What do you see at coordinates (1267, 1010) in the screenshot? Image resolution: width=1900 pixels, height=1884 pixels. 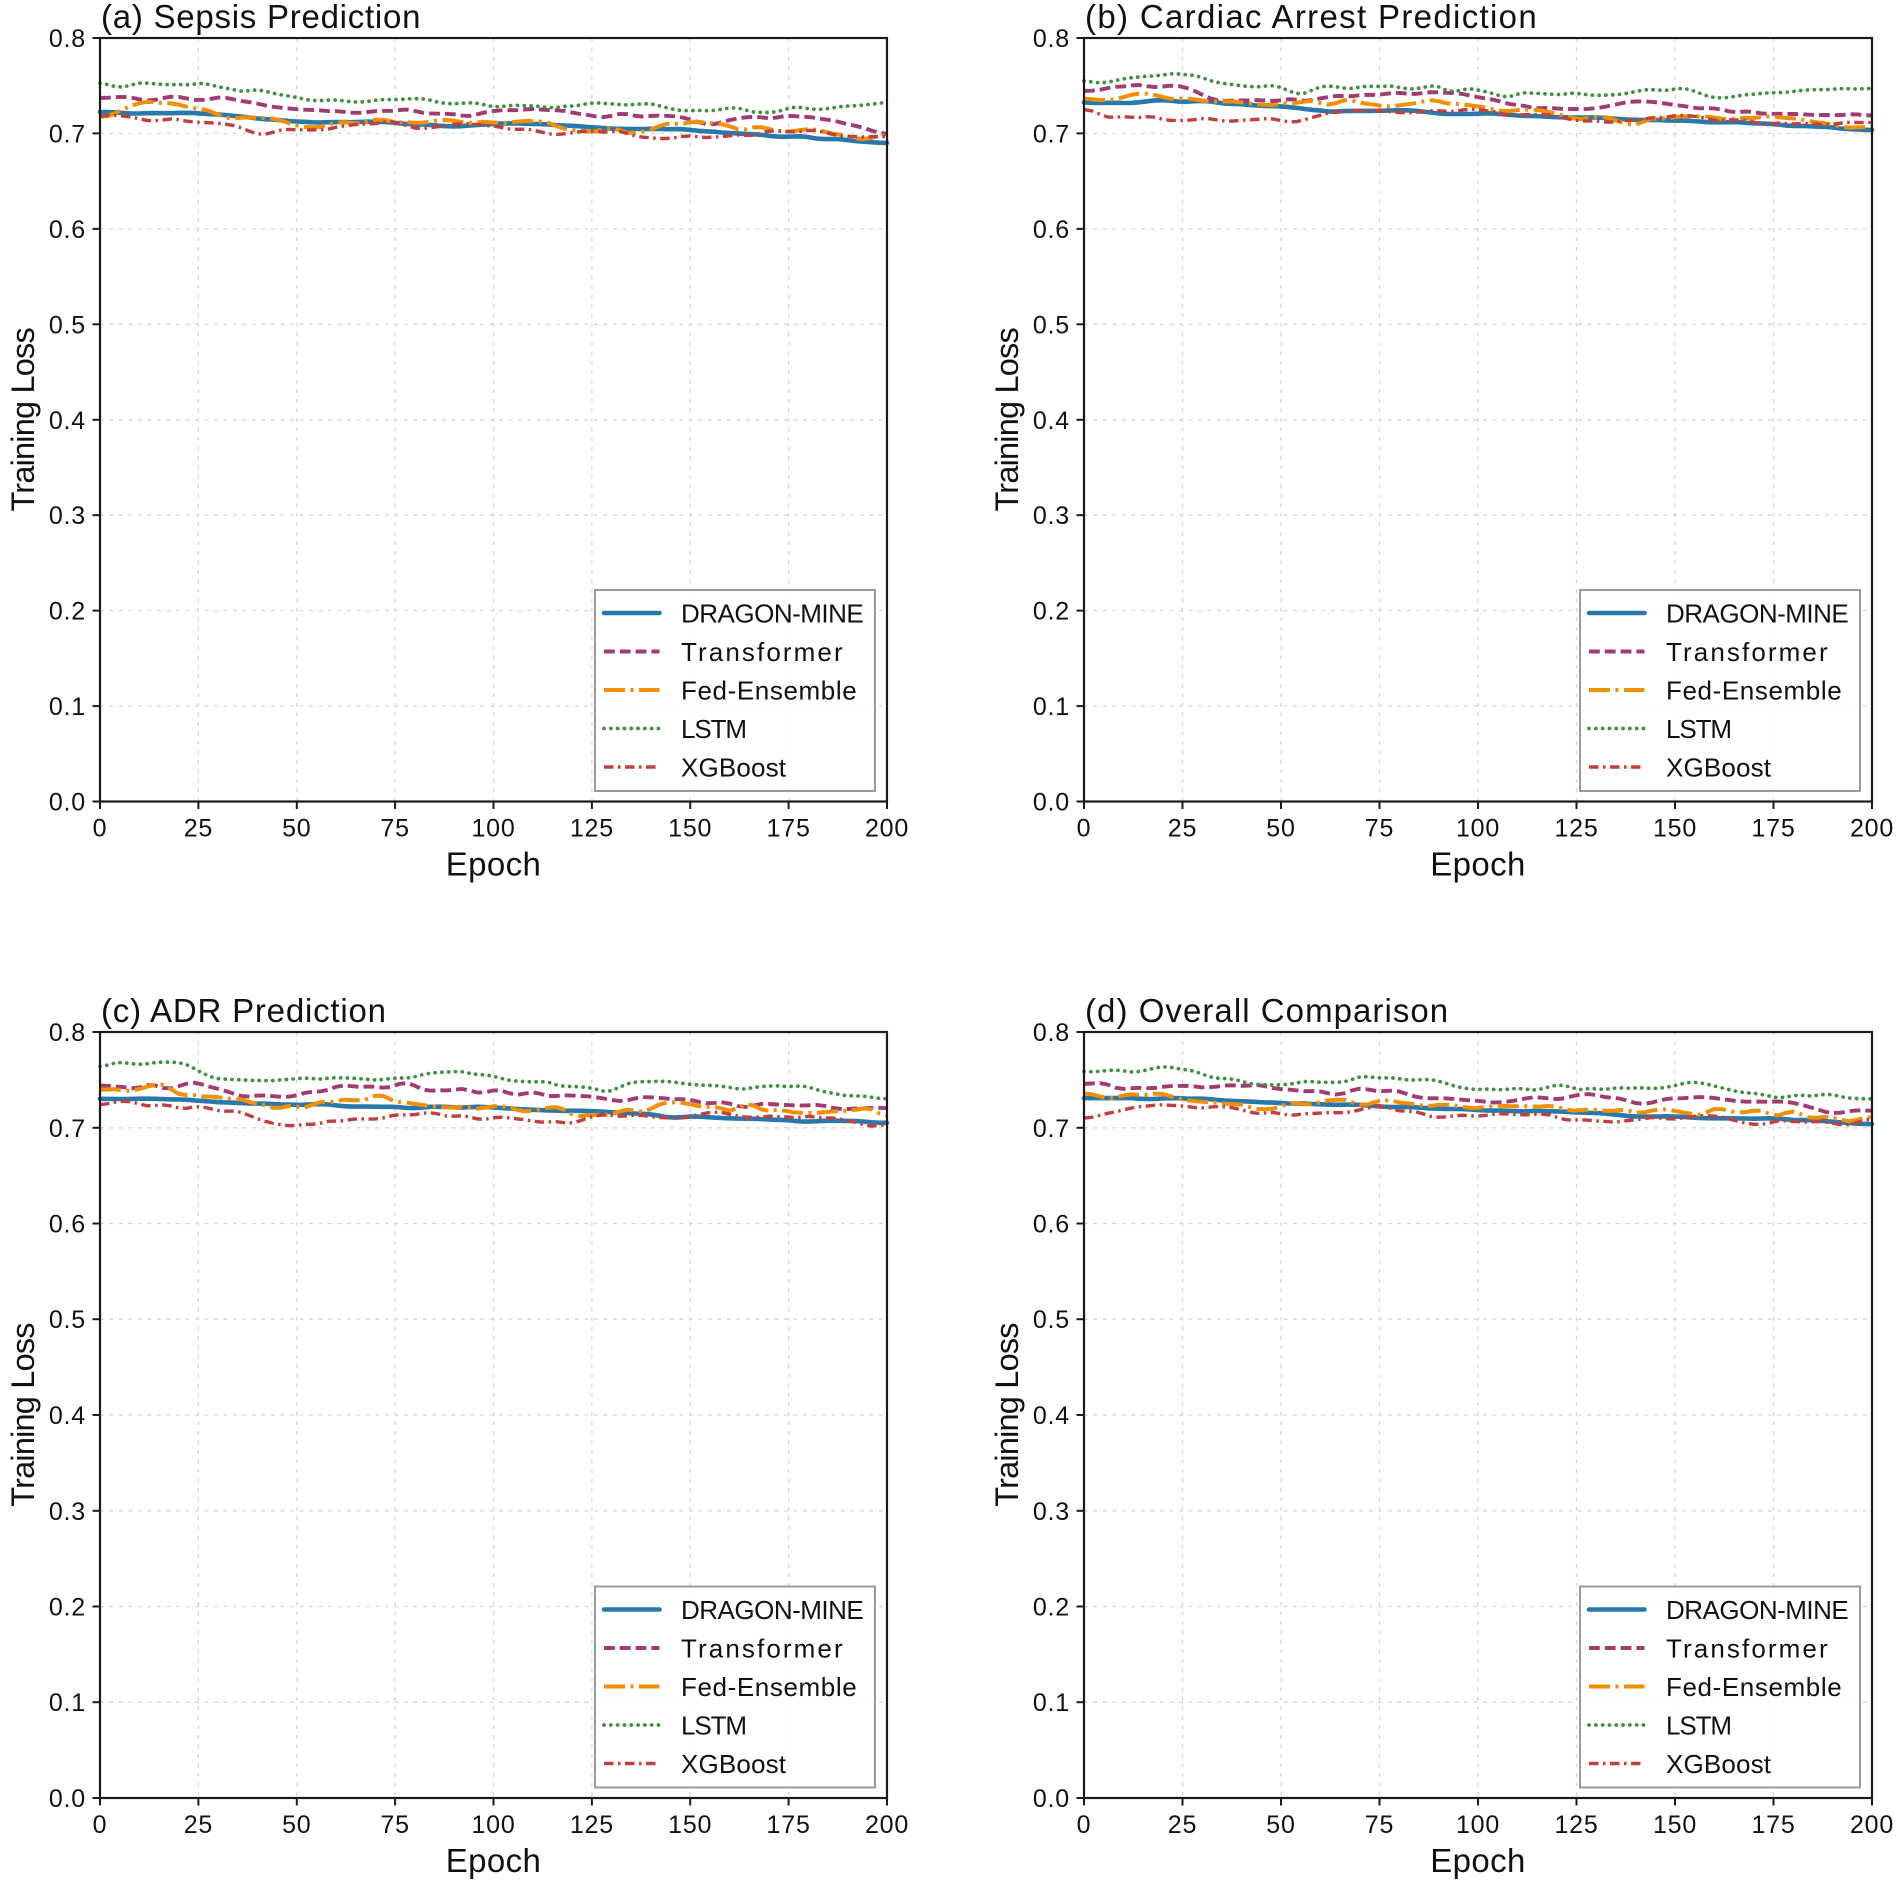 I see `svg-text: (d) Overall Comparison` at bounding box center [1267, 1010].